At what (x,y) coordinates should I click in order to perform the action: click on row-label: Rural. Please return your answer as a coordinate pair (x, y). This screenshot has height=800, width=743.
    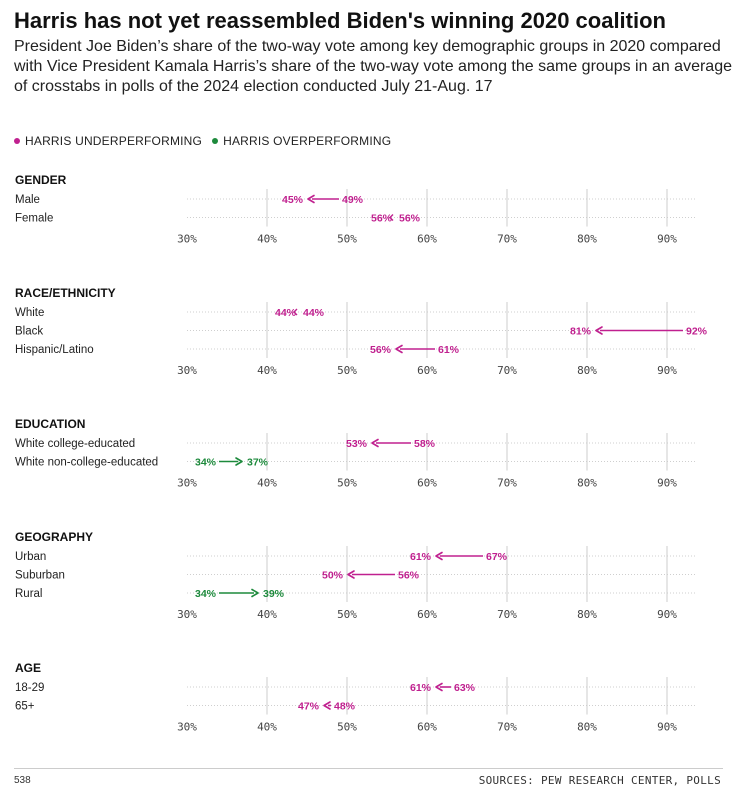
    Looking at the image, I should click on (28, 594).